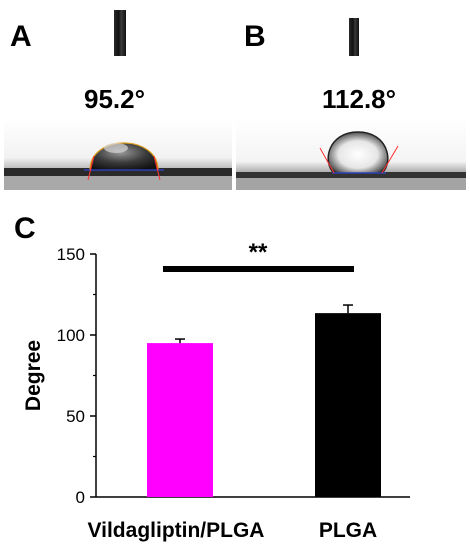 The image size is (470, 550). What do you see at coordinates (116, 148) in the screenshot?
I see `droplet-a-highlight` at bounding box center [116, 148].